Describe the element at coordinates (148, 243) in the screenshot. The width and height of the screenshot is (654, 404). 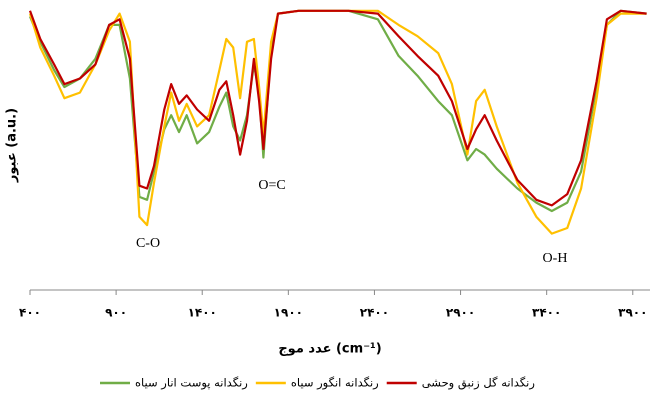
I see `annotation: C-O` at that location.